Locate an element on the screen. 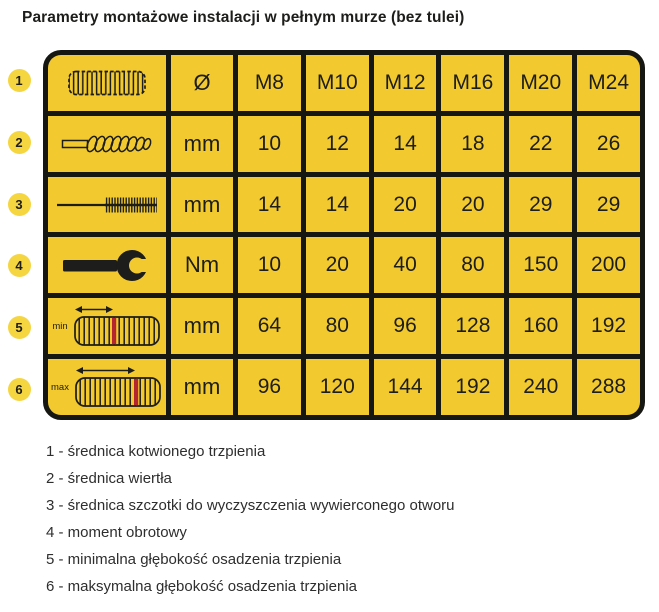 This screenshot has height=612, width=659. row-number-badge: 6 is located at coordinates (19, 389).